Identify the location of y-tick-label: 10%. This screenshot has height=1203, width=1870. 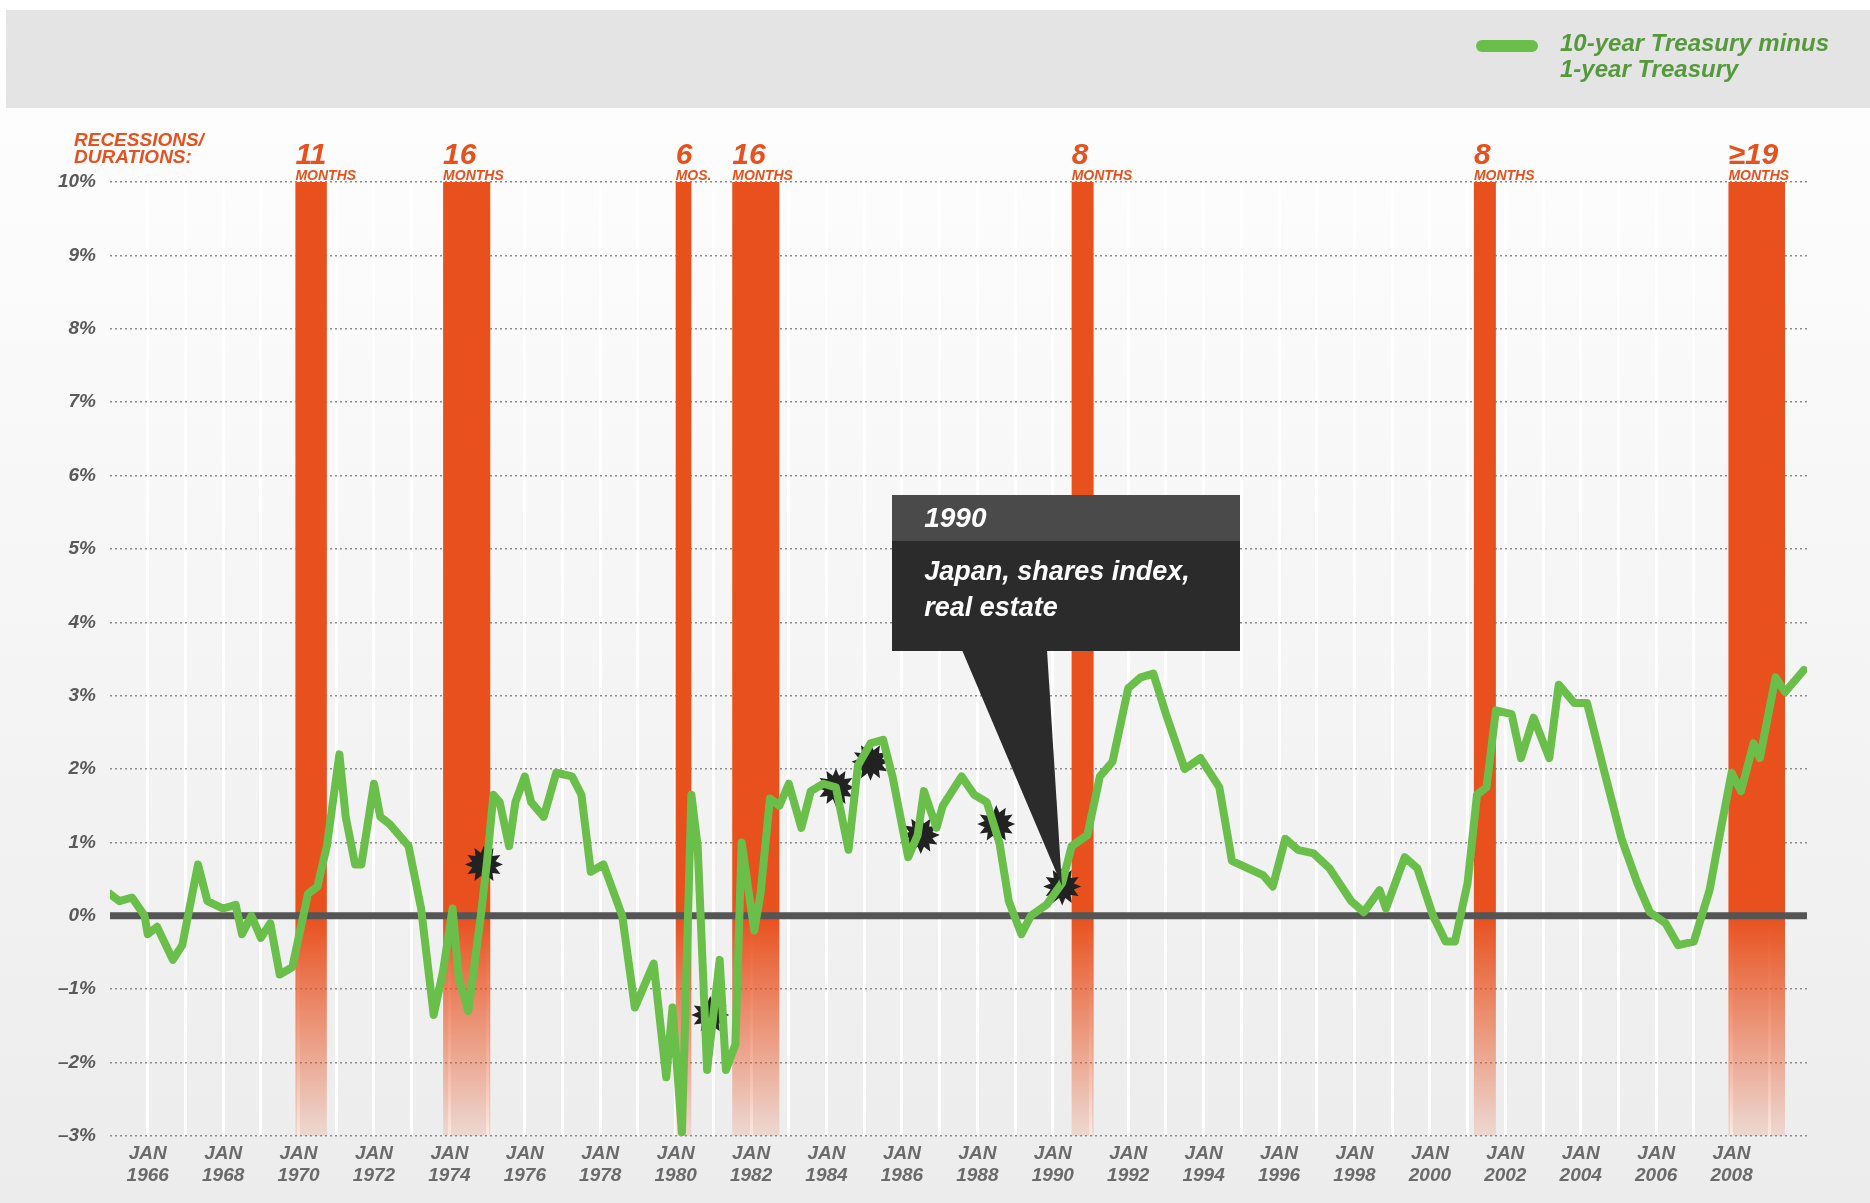
(77, 181).